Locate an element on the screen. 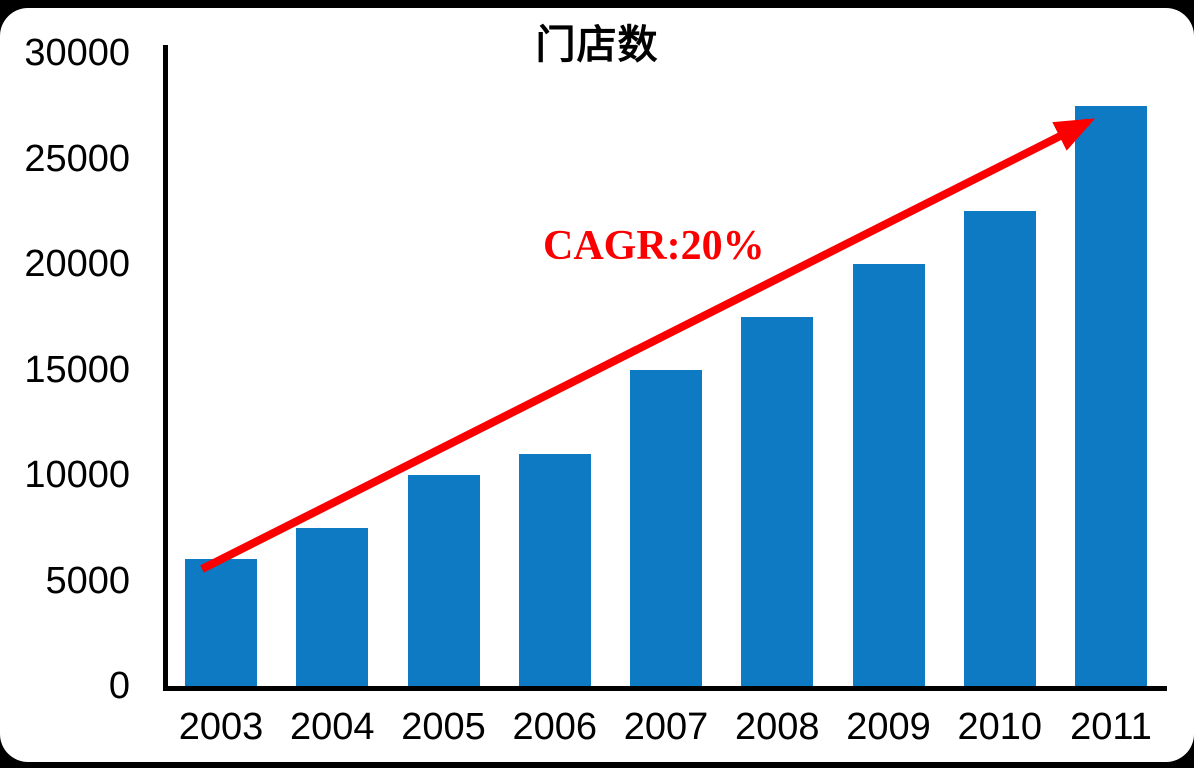  bar-2004 is located at coordinates (332, 606).